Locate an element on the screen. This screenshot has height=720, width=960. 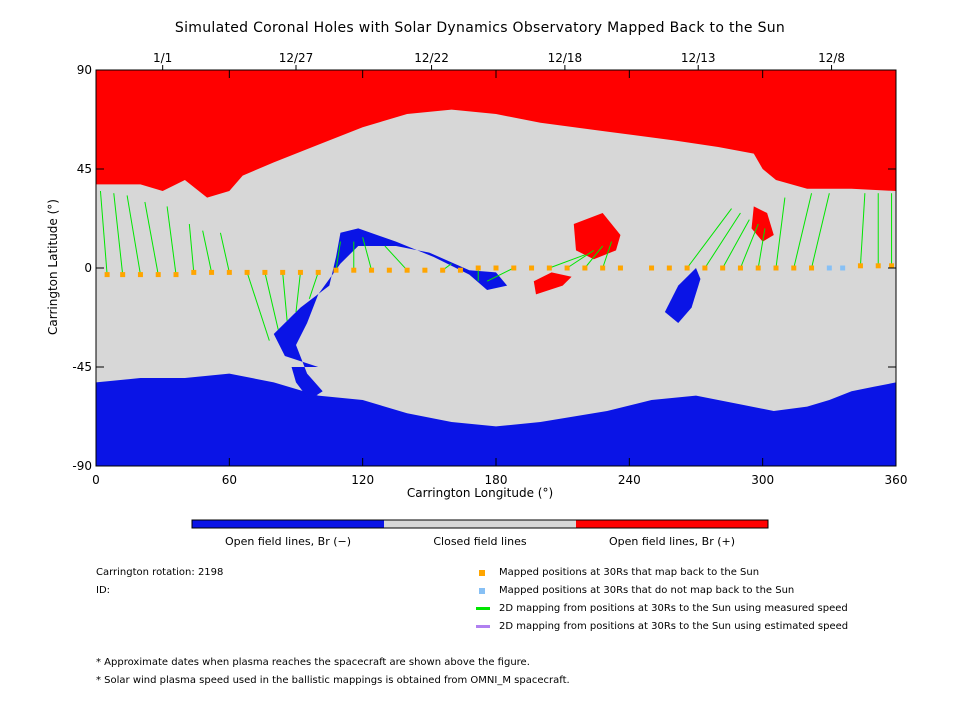
carrington-rotation: Carrington rotation: 2198 is located at coordinates (160, 572).